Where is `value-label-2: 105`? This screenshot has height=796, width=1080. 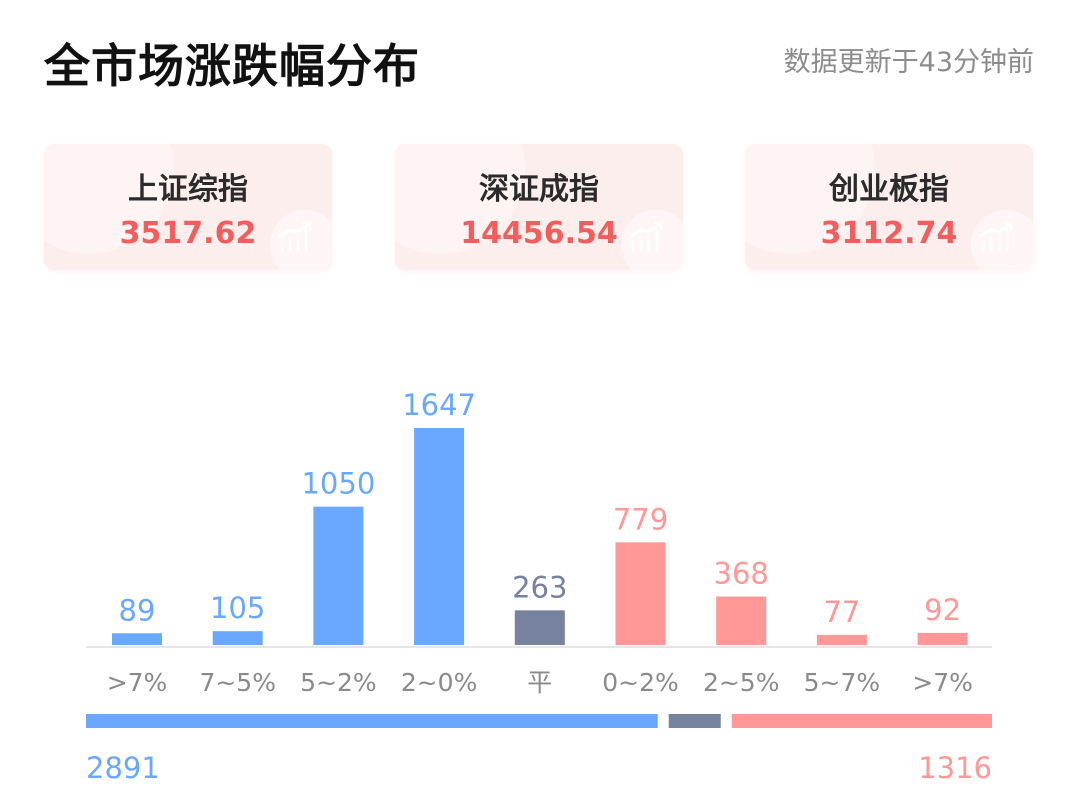 value-label-2: 105 is located at coordinates (237, 608).